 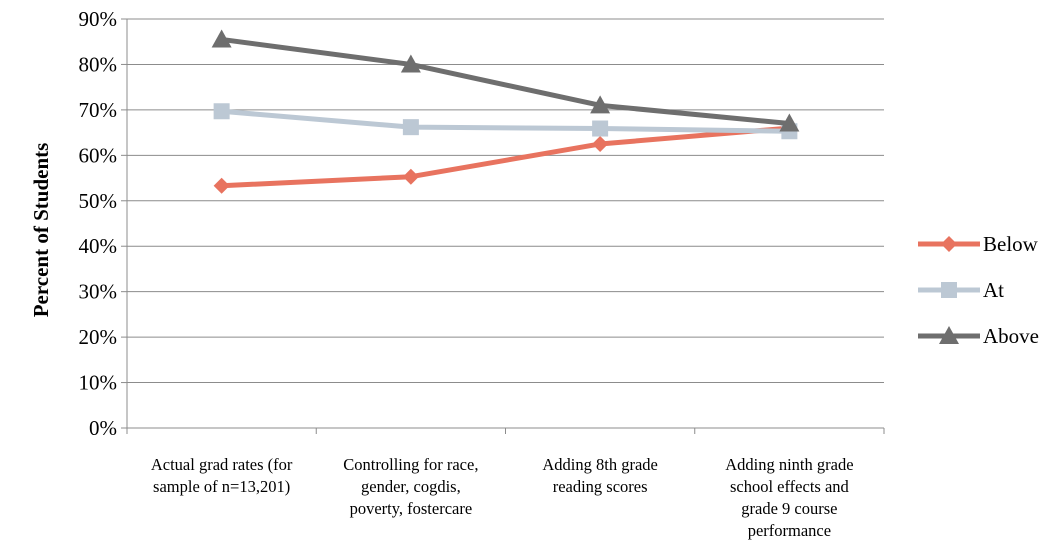 What do you see at coordinates (98, 292) in the screenshot?
I see `y-tick-label: 30%` at bounding box center [98, 292].